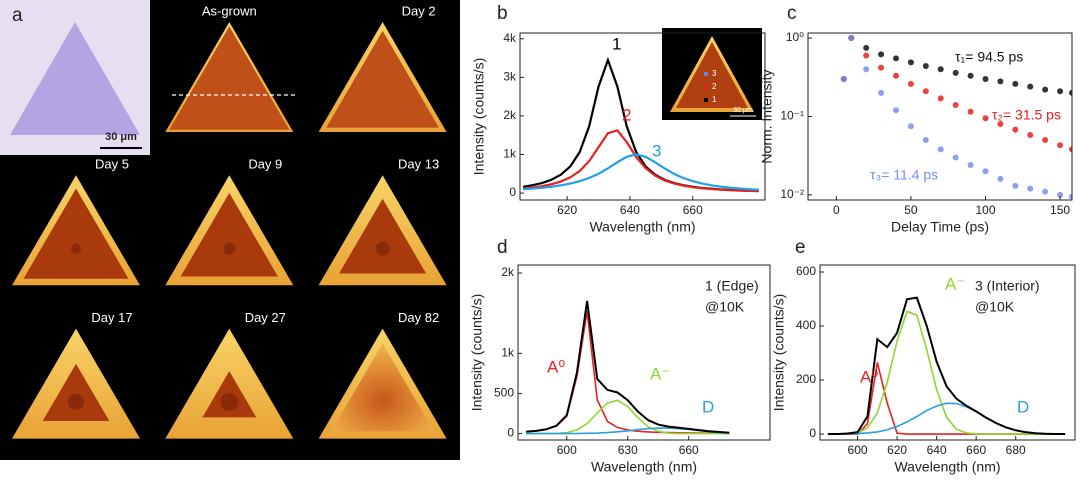 This screenshot has height=481, width=1080. I want to click on y-tick-label: 400, so click(806, 325).